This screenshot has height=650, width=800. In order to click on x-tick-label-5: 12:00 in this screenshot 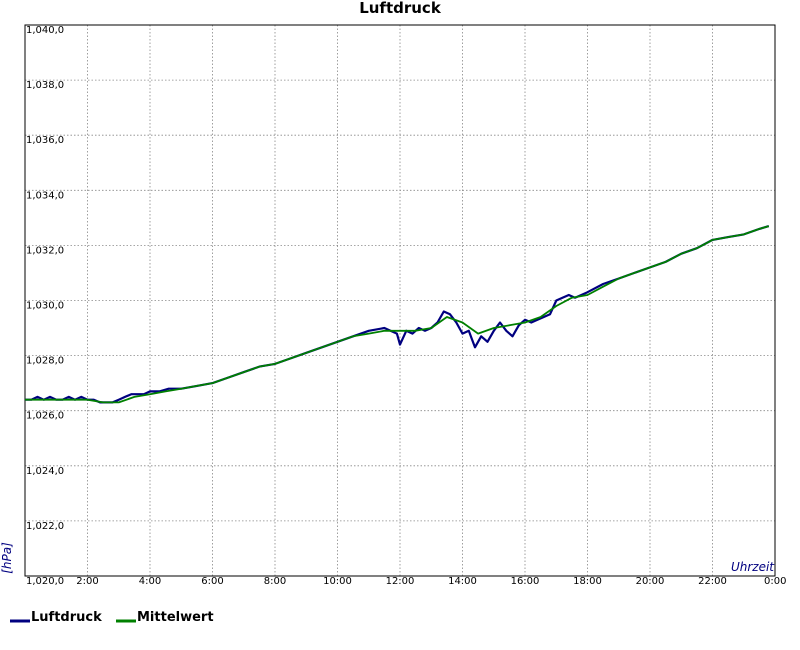, I will do `click(400, 581)`.